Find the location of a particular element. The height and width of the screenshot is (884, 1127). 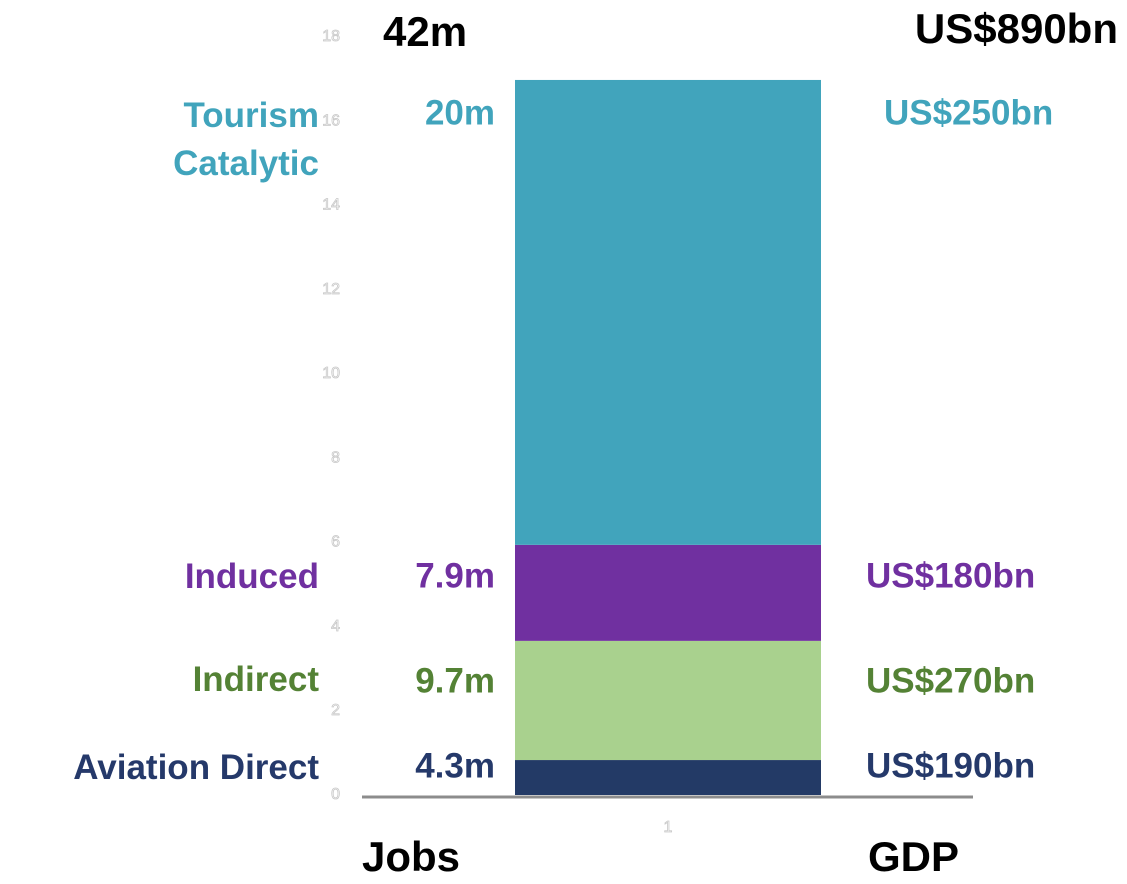

series-name: Indirect is located at coordinates (255, 679).